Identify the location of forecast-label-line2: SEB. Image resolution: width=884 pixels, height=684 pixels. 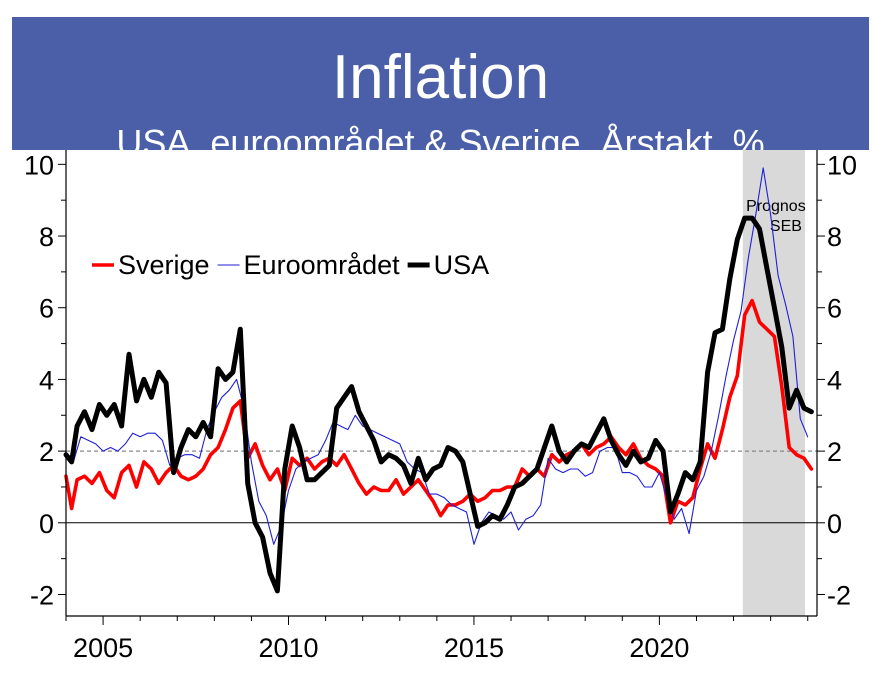
(786, 226).